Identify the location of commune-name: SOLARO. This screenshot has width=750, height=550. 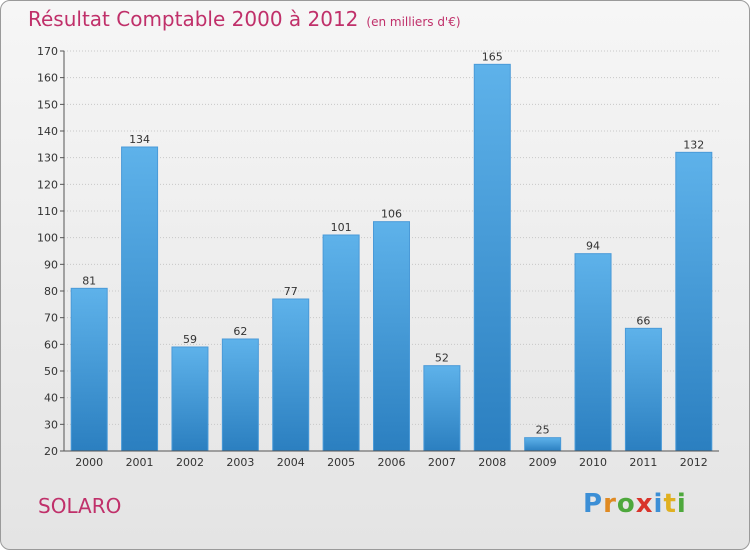
(80, 506).